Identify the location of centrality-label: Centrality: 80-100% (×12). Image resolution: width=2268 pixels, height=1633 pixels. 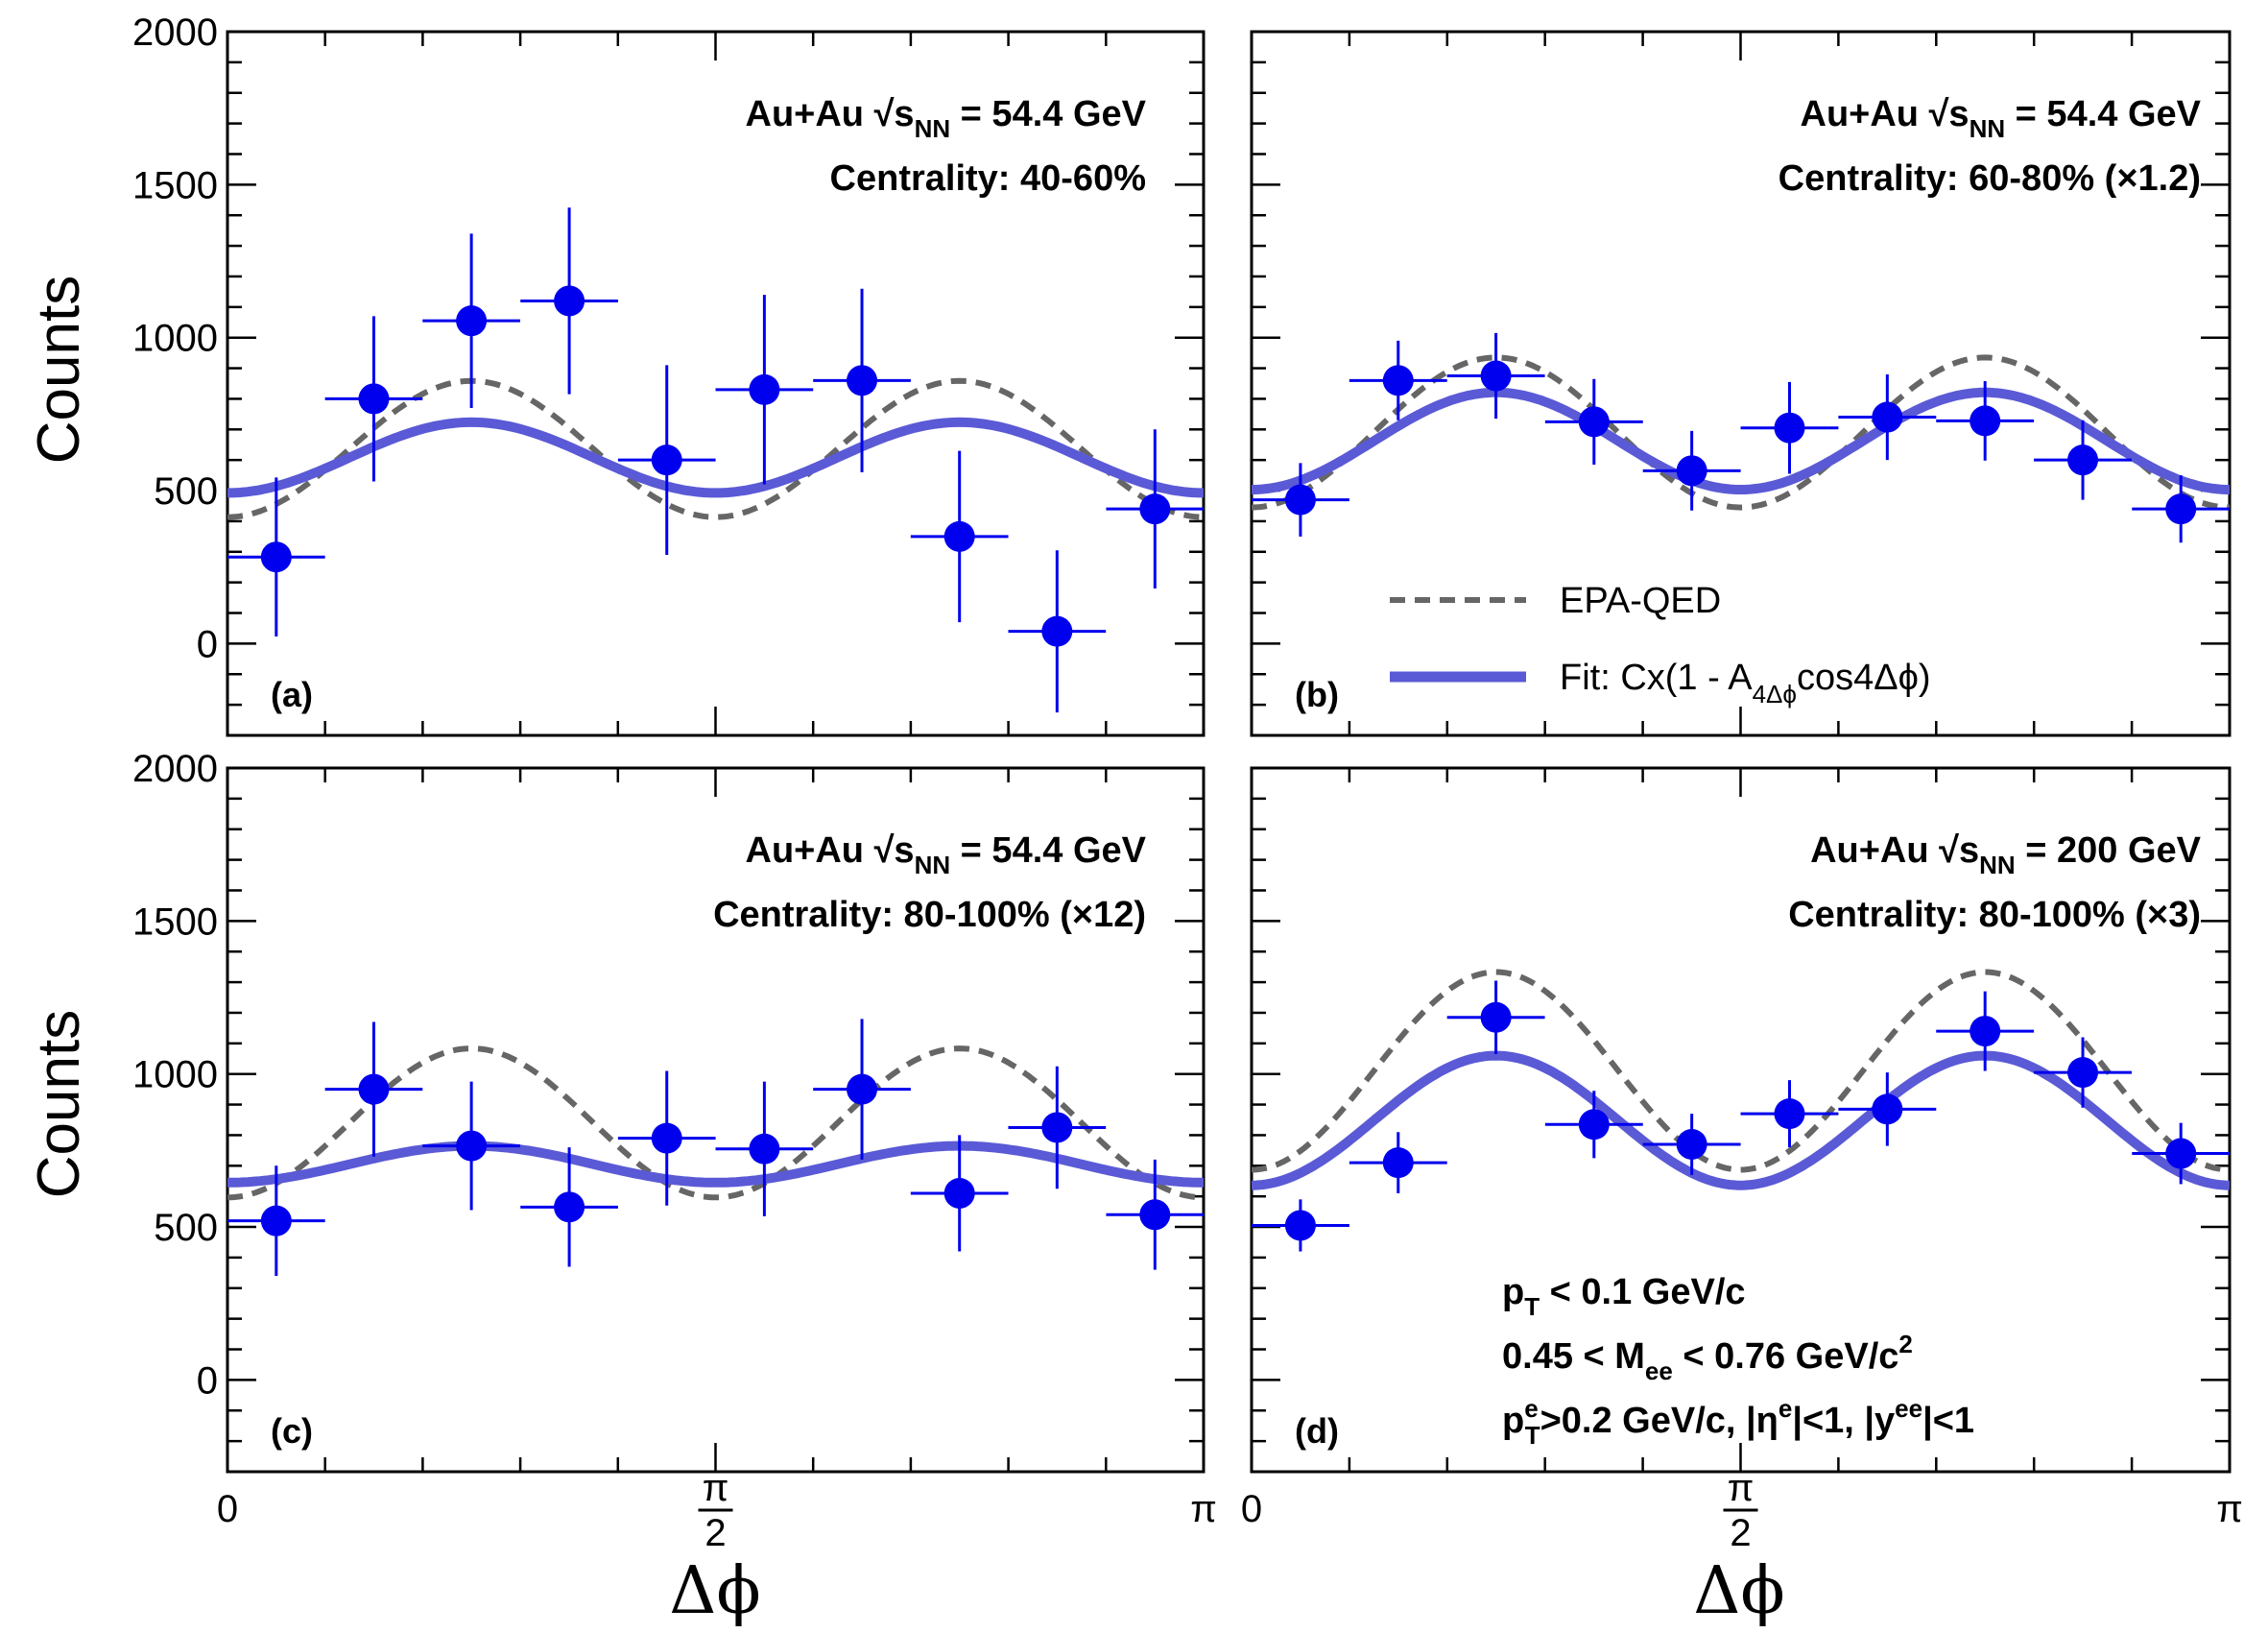
(929, 915).